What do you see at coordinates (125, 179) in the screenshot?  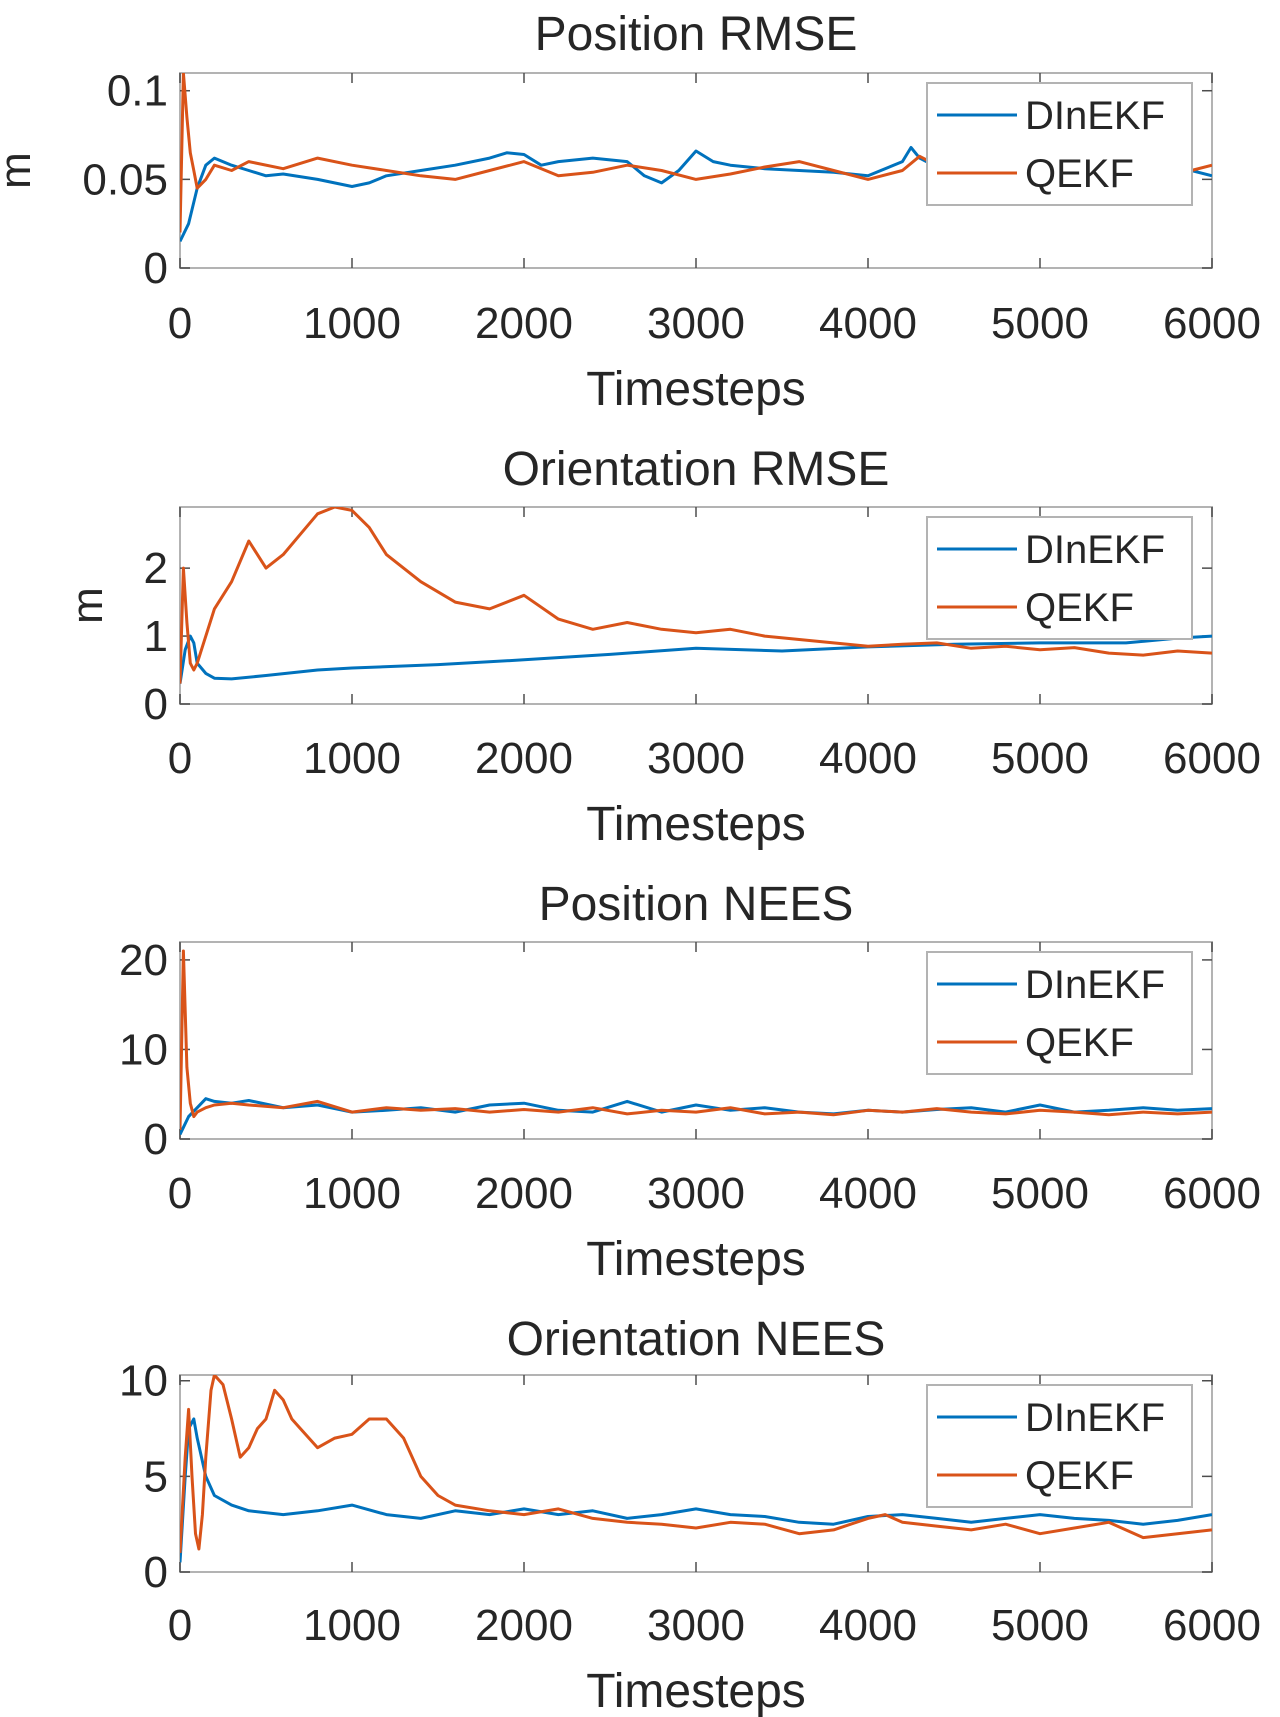 I see `y-tick-label: 0.05` at bounding box center [125, 179].